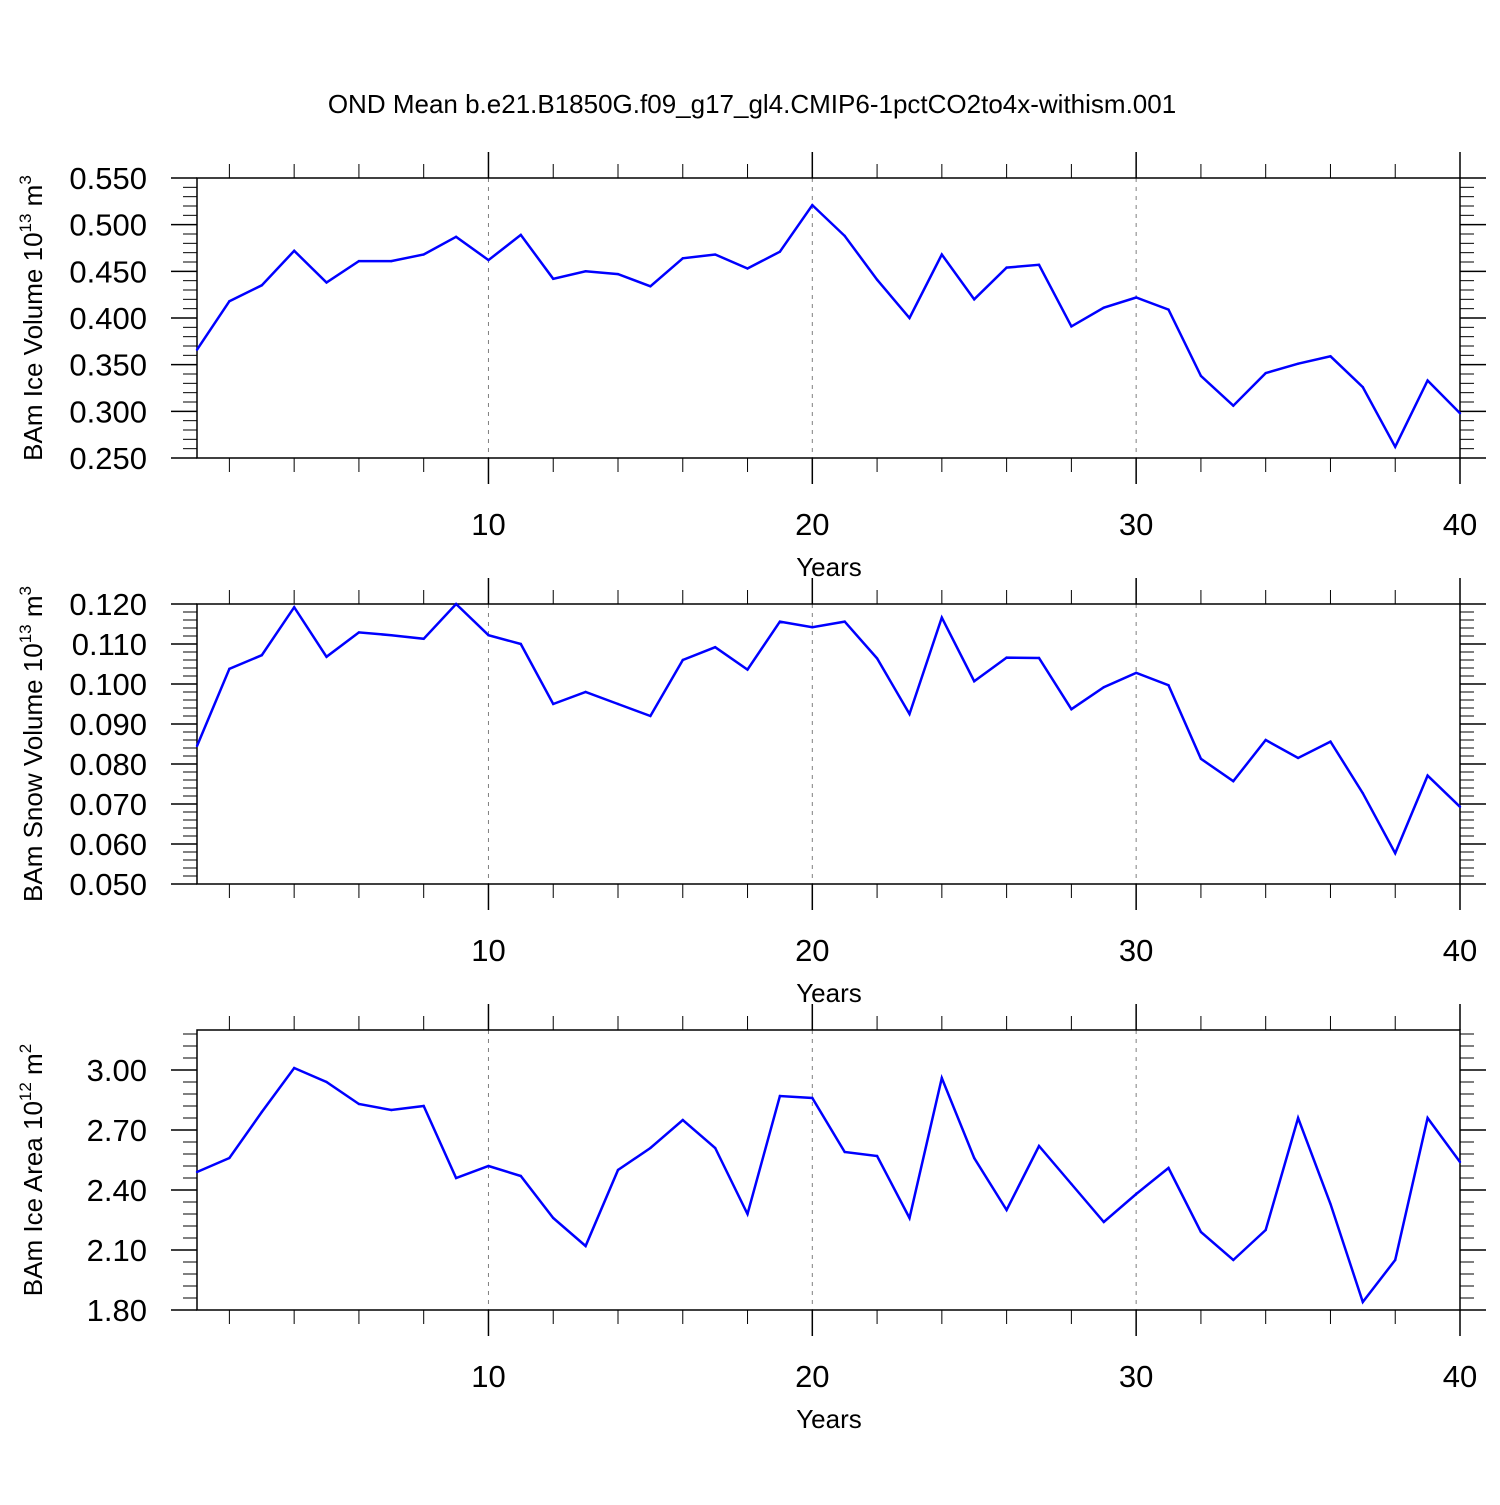 Image resolution: width=1500 pixels, height=1505 pixels. What do you see at coordinates (829, 993) in the screenshot?
I see `x-axis-title: Years` at bounding box center [829, 993].